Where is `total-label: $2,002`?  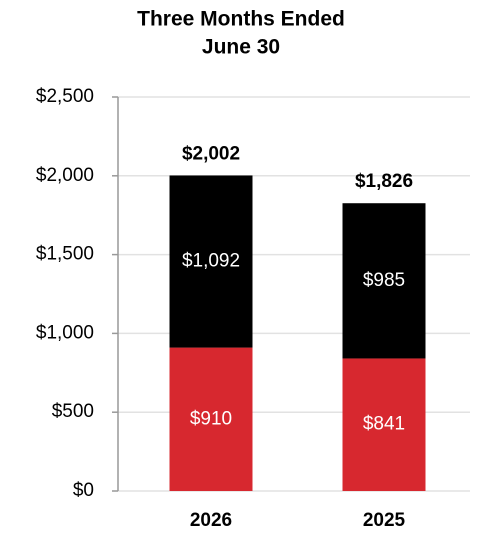
total-label: $2,002 is located at coordinates (211, 154).